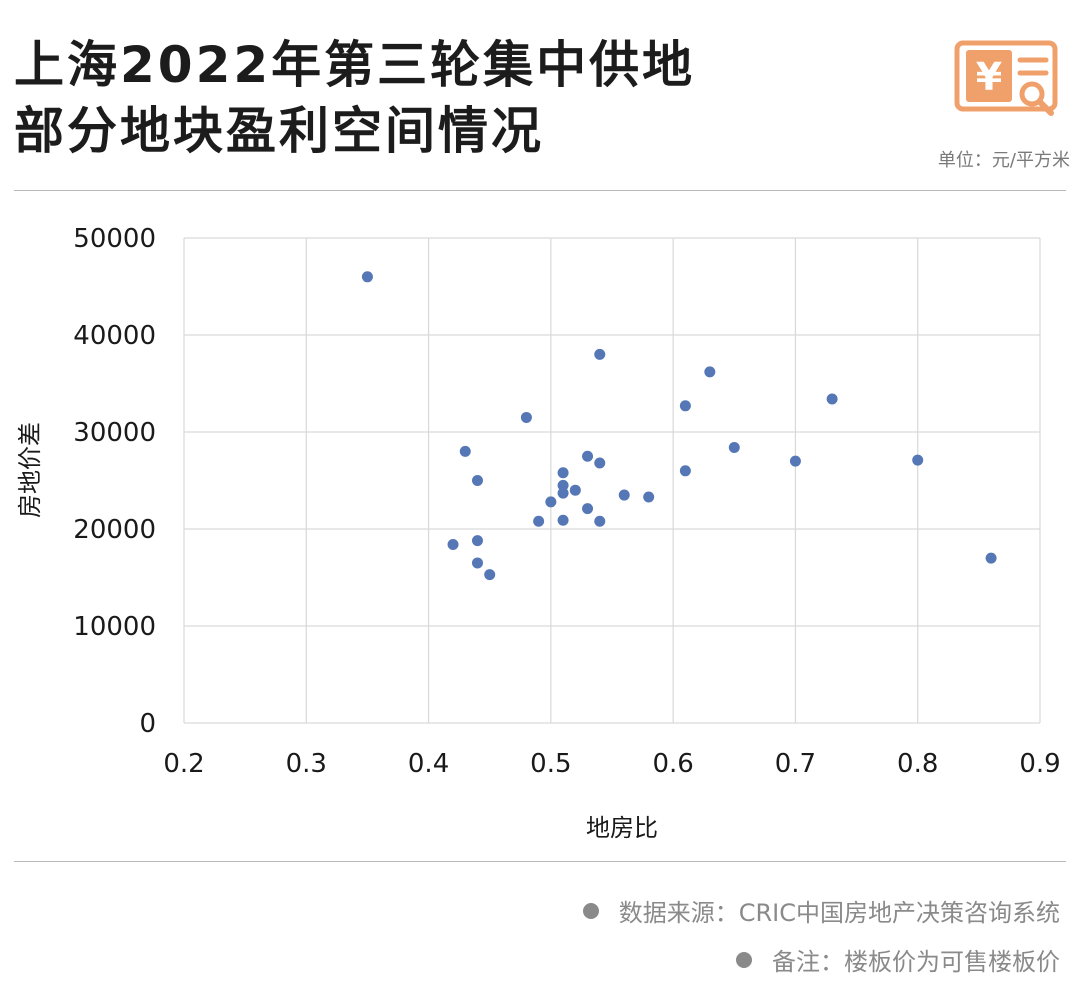 This screenshot has height=999, width=1080. I want to click on x-axis-ticks: 0.2 0.3 0.4 0.5 0.6 0.7 0.8 0.9, so click(611, 764).